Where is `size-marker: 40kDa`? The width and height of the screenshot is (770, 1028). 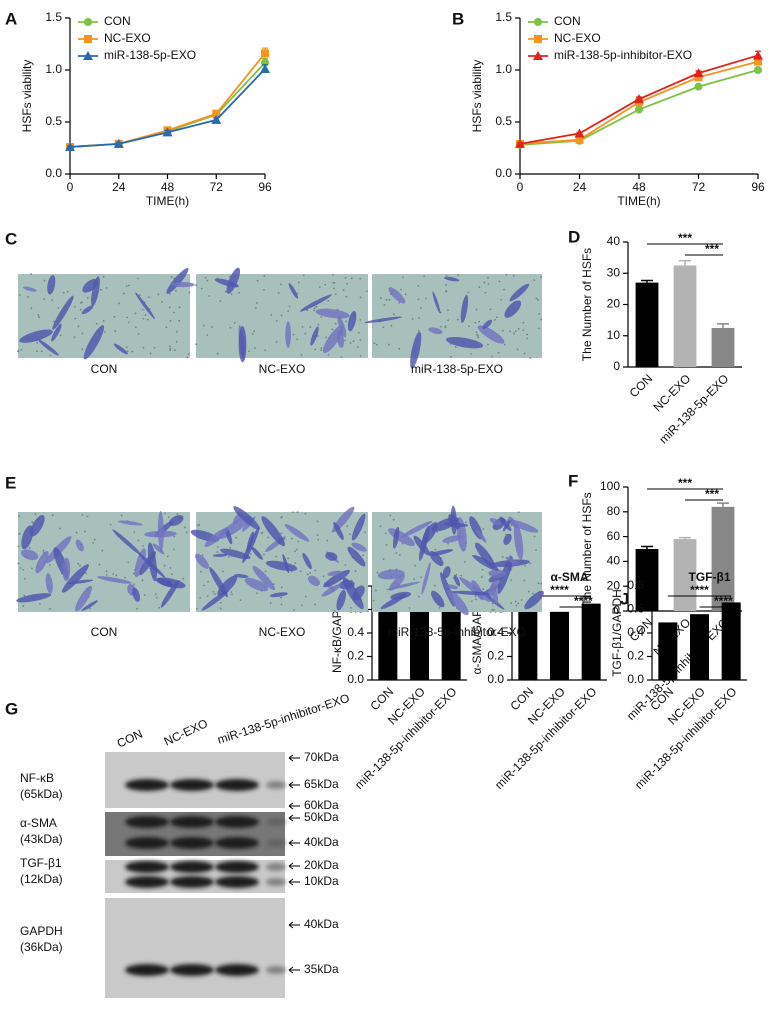
size-marker: 40kDa is located at coordinates (321, 924).